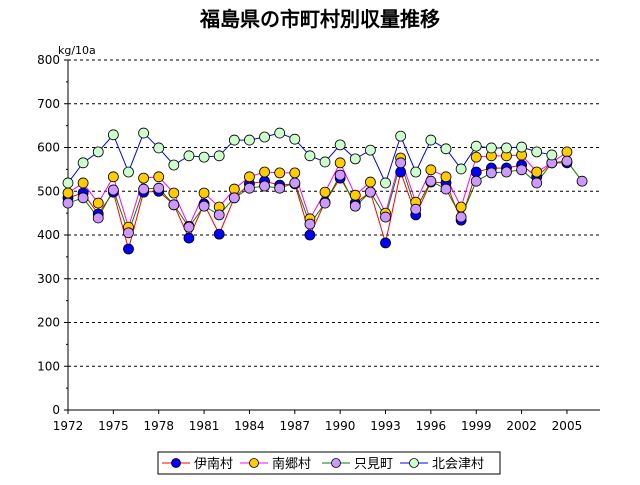 Image resolution: width=640 pixels, height=485 pixels. I want to click on x-tick-label: 1996, so click(431, 426).